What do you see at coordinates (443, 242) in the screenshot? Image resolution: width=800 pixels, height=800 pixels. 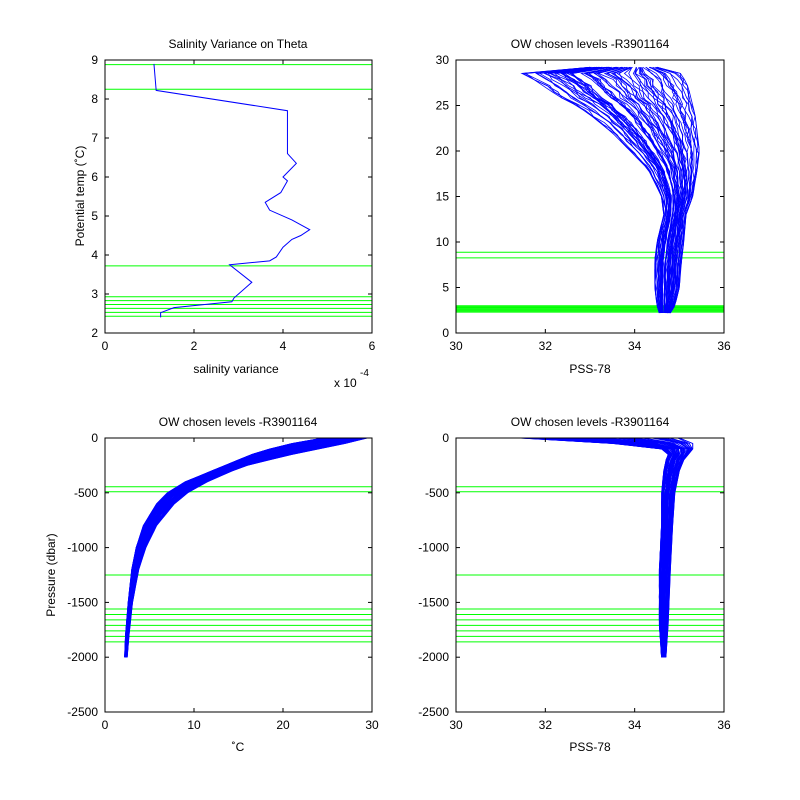 I see `y-tick-label: 10` at bounding box center [443, 242].